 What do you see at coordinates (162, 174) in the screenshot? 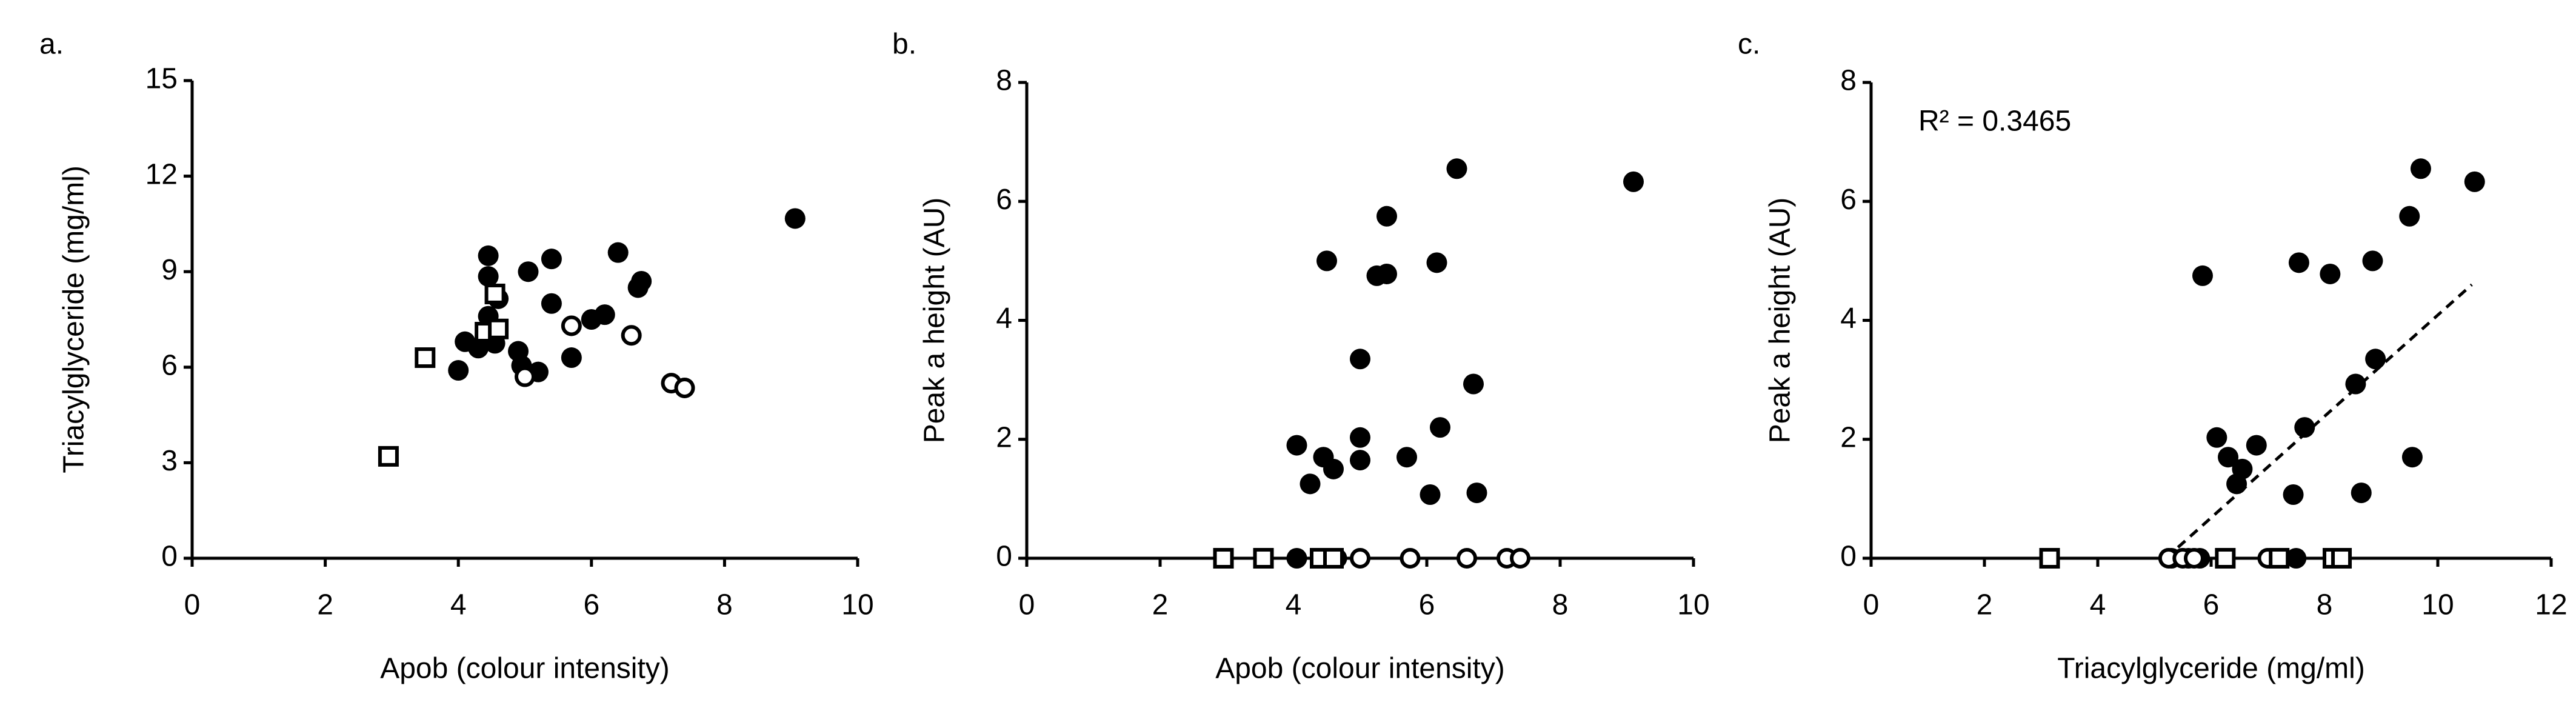
I see `y-tick-label: 12` at bounding box center [162, 174].